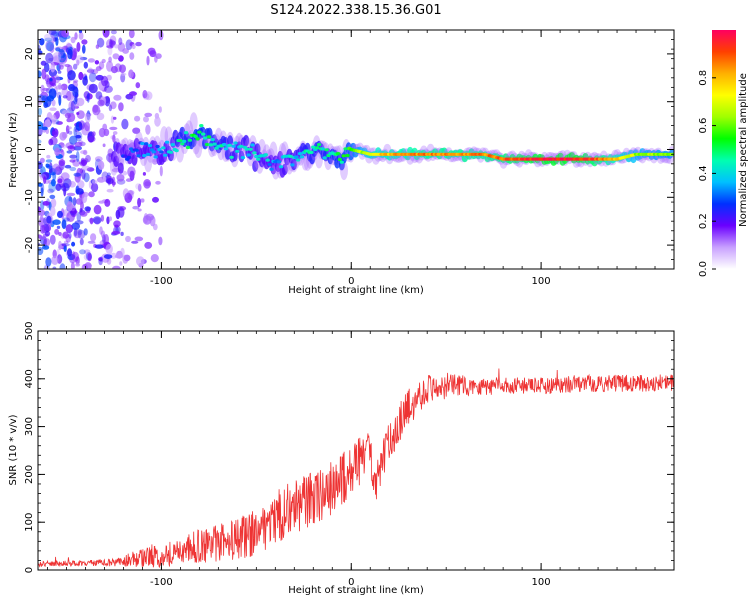  I want to click on colorbar-tick-label: 0.8, so click(703, 78).